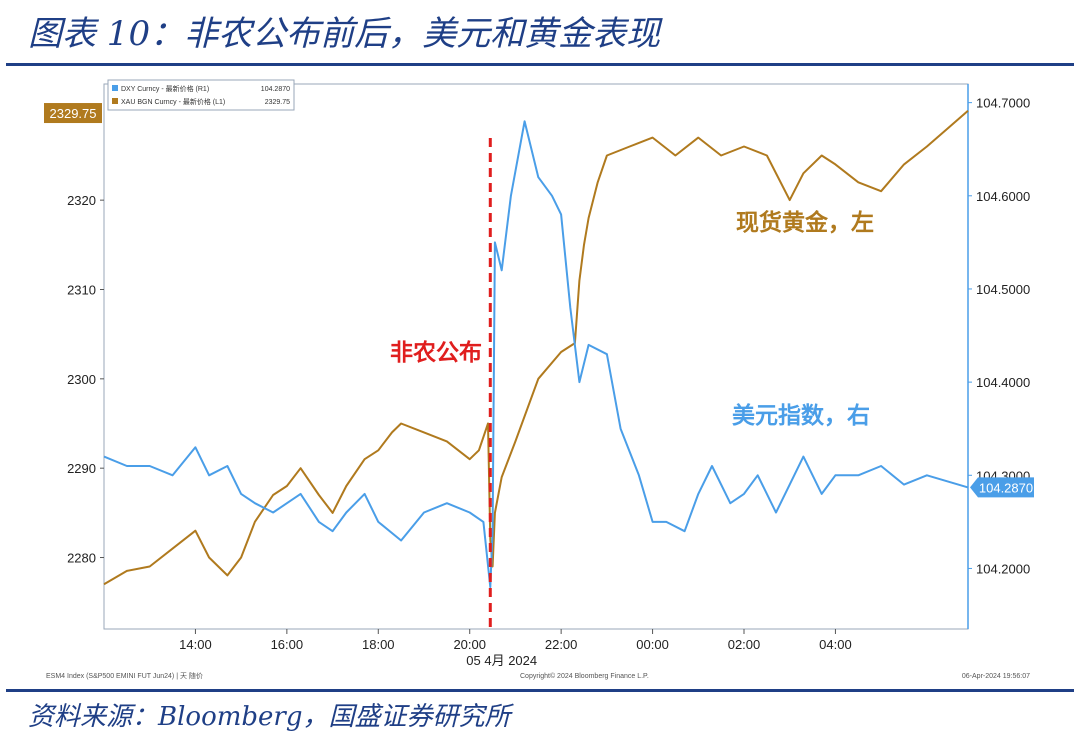  I want to click on x-tick-label: 02:00, so click(744, 644).